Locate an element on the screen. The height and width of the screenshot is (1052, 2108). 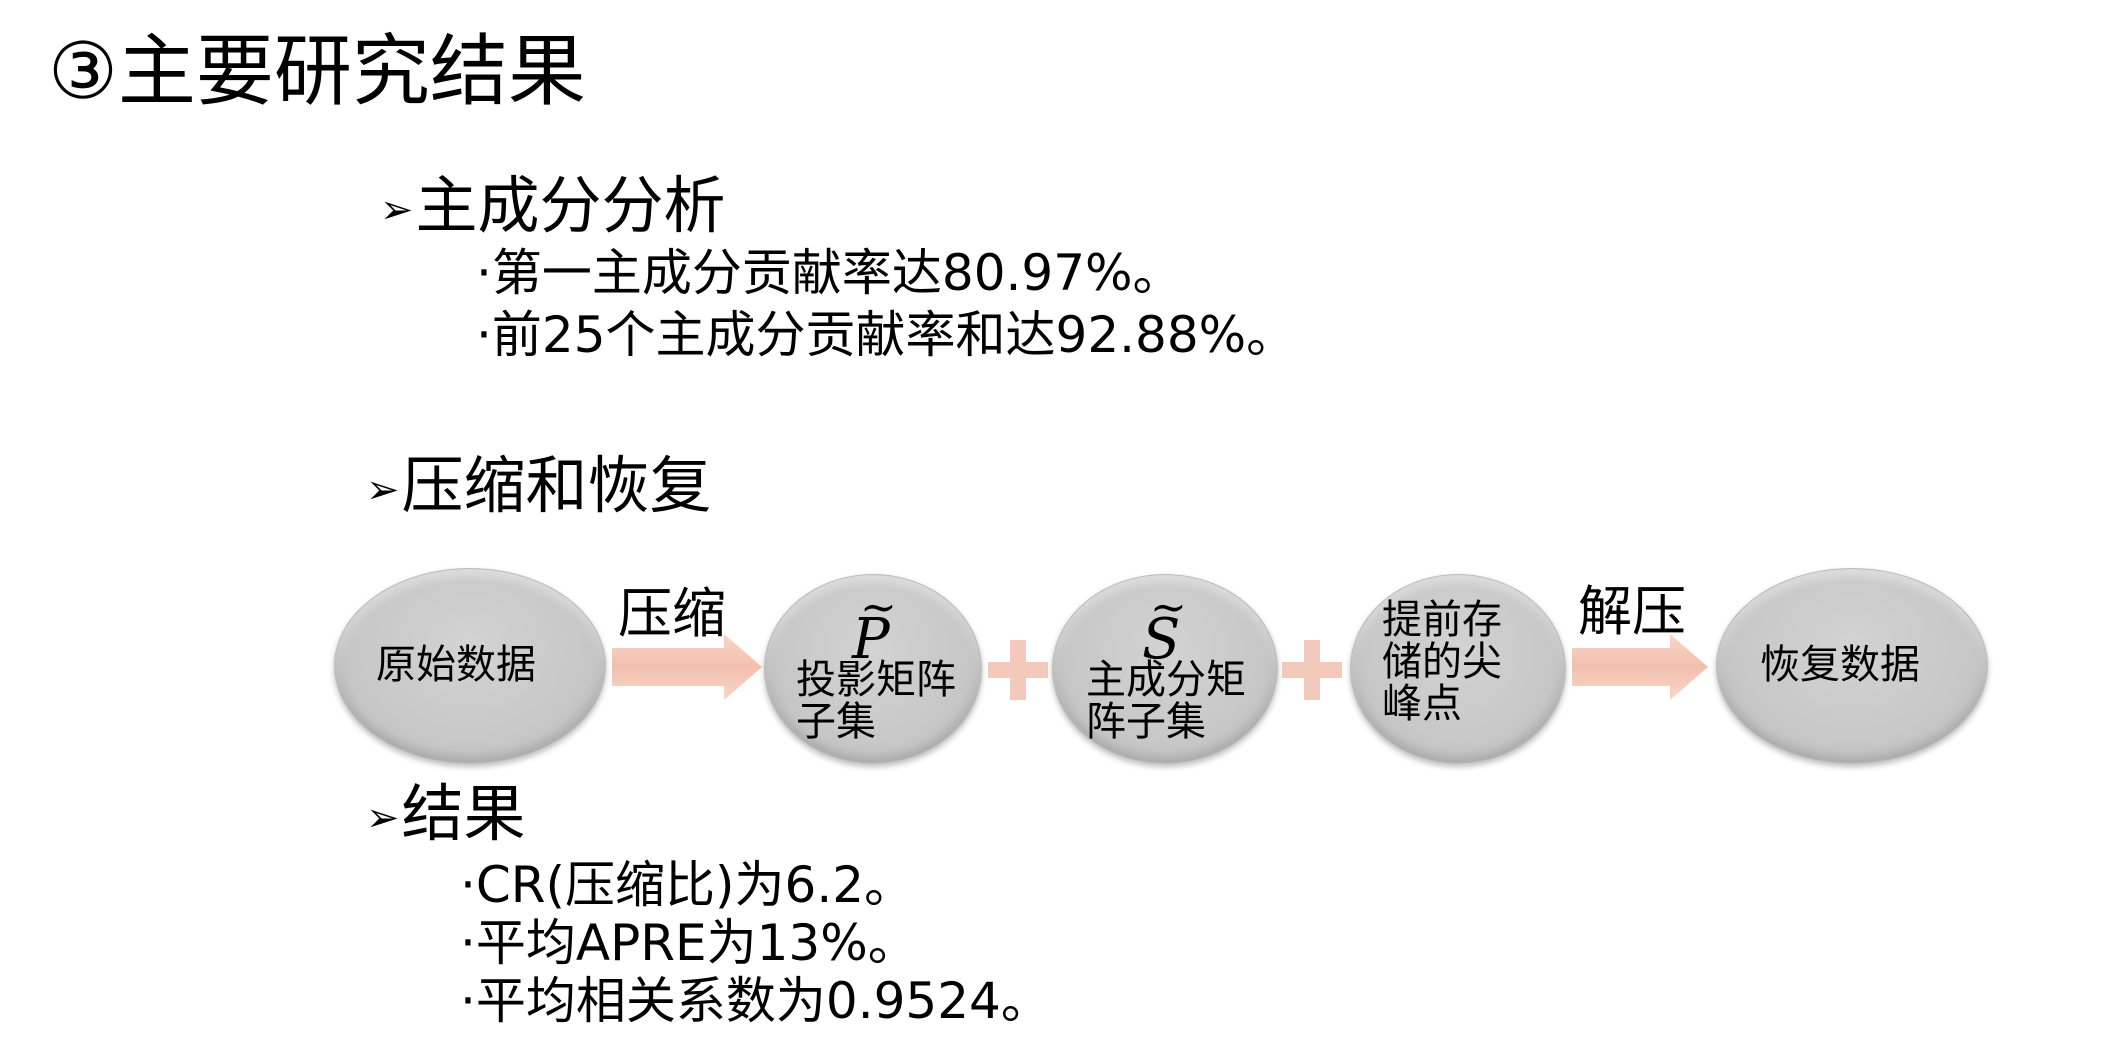
stored-peaks-line-1: 提前存 is located at coordinates (1442, 620).